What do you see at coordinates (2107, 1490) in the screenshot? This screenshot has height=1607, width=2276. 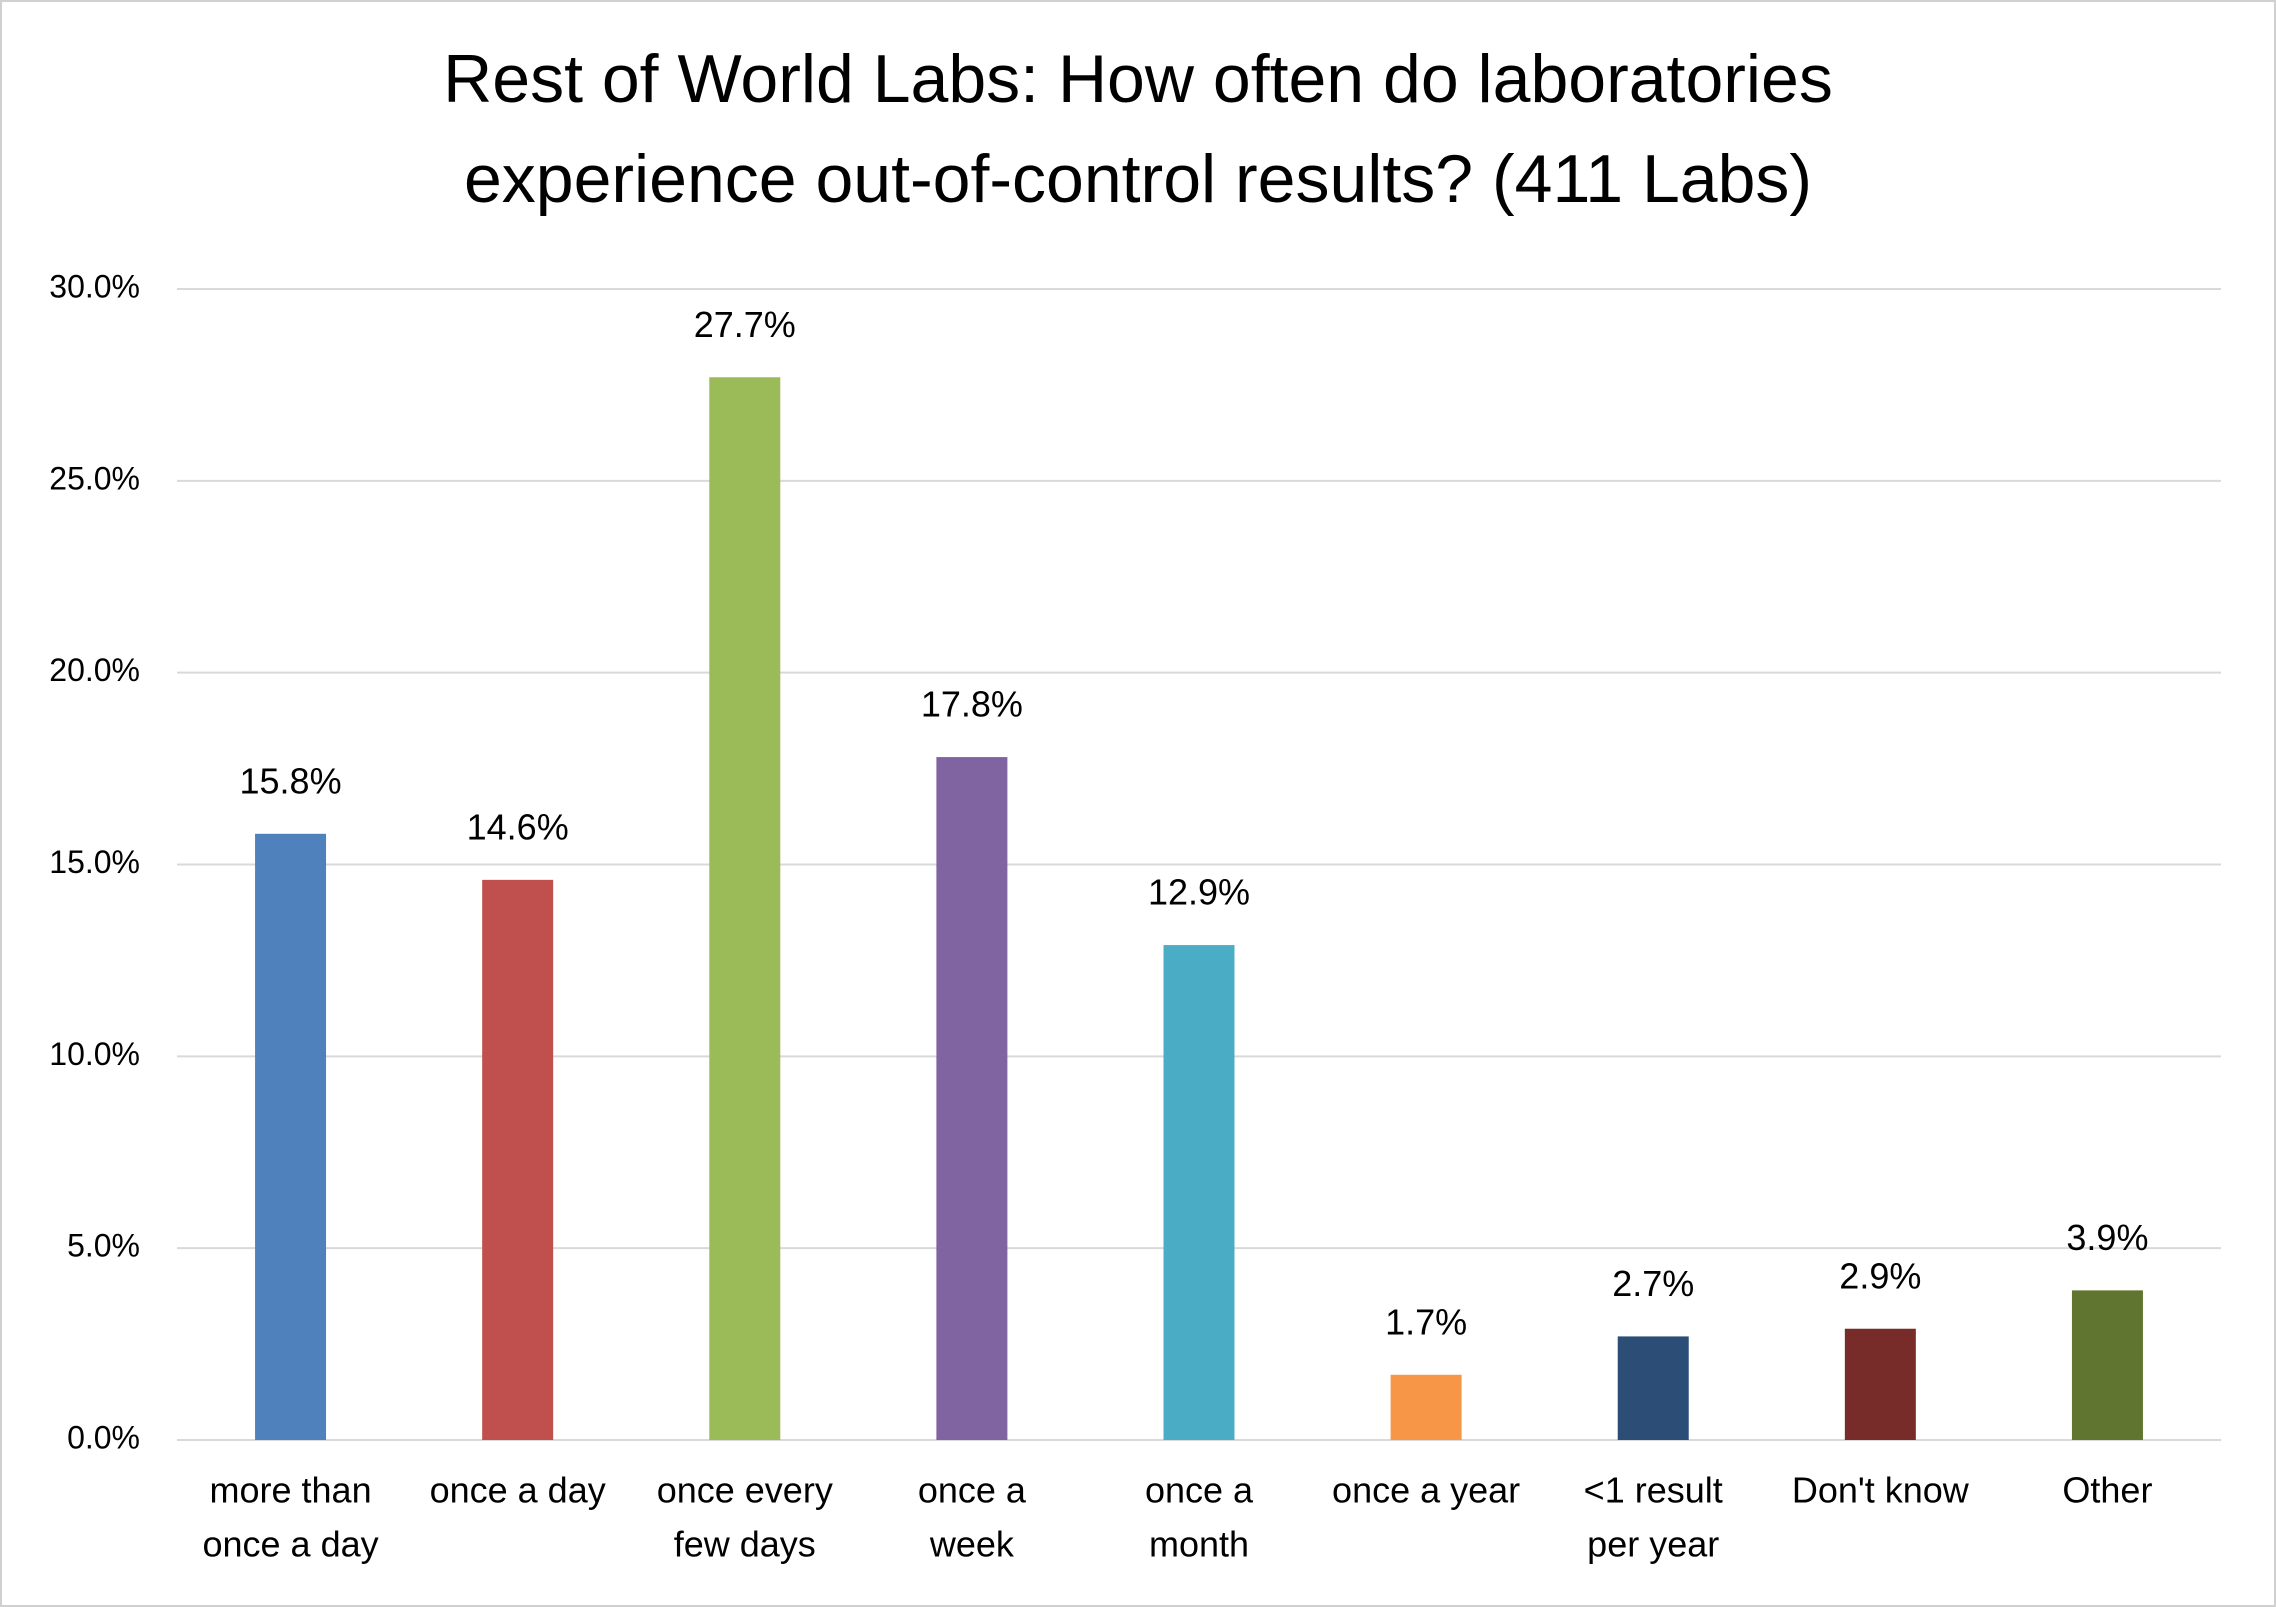 I see `x-tick-label: Other` at bounding box center [2107, 1490].